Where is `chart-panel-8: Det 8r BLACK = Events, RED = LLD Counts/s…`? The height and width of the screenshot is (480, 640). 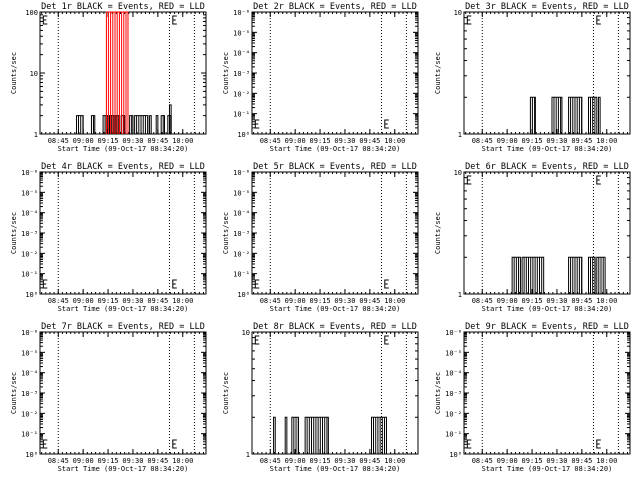
chart-panel-8: Det 8r BLACK = Events, RED = LLD Counts/s… is located at coordinates (320, 397).